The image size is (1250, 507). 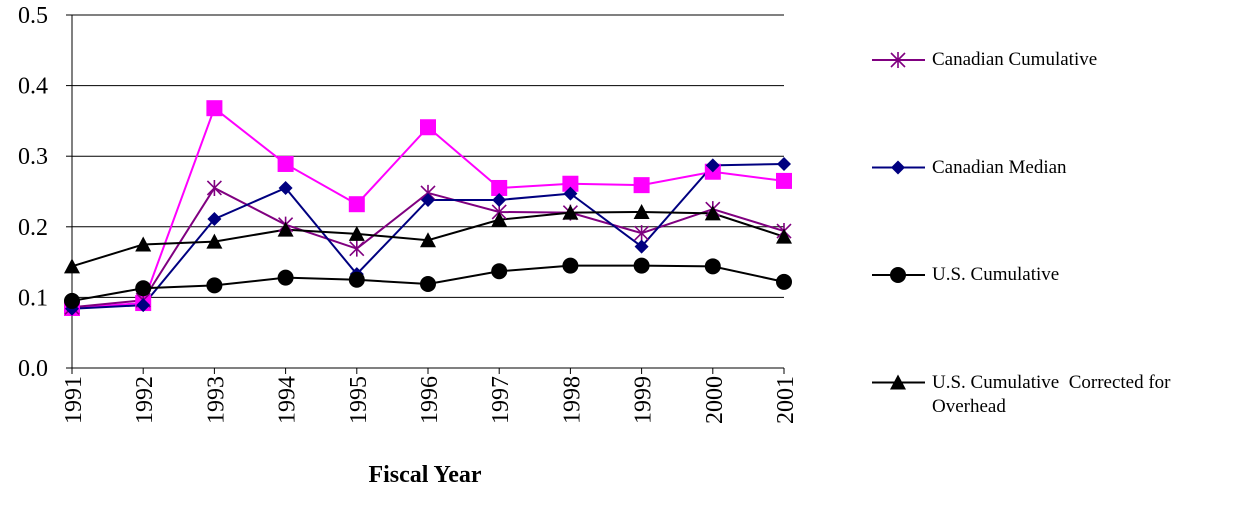 What do you see at coordinates (74, 400) in the screenshot?
I see `x-tick-label: 1991` at bounding box center [74, 400].